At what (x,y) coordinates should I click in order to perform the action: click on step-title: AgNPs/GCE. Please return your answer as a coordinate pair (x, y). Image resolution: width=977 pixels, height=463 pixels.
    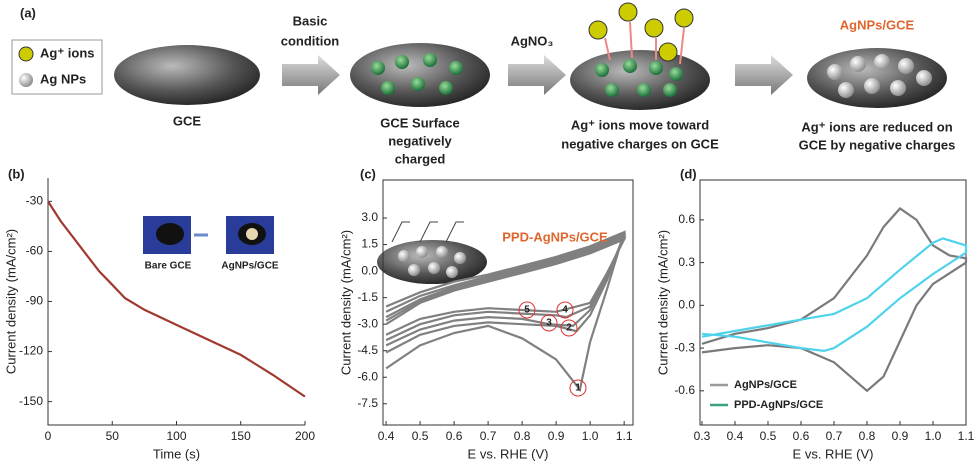
    Looking at the image, I should click on (877, 24).